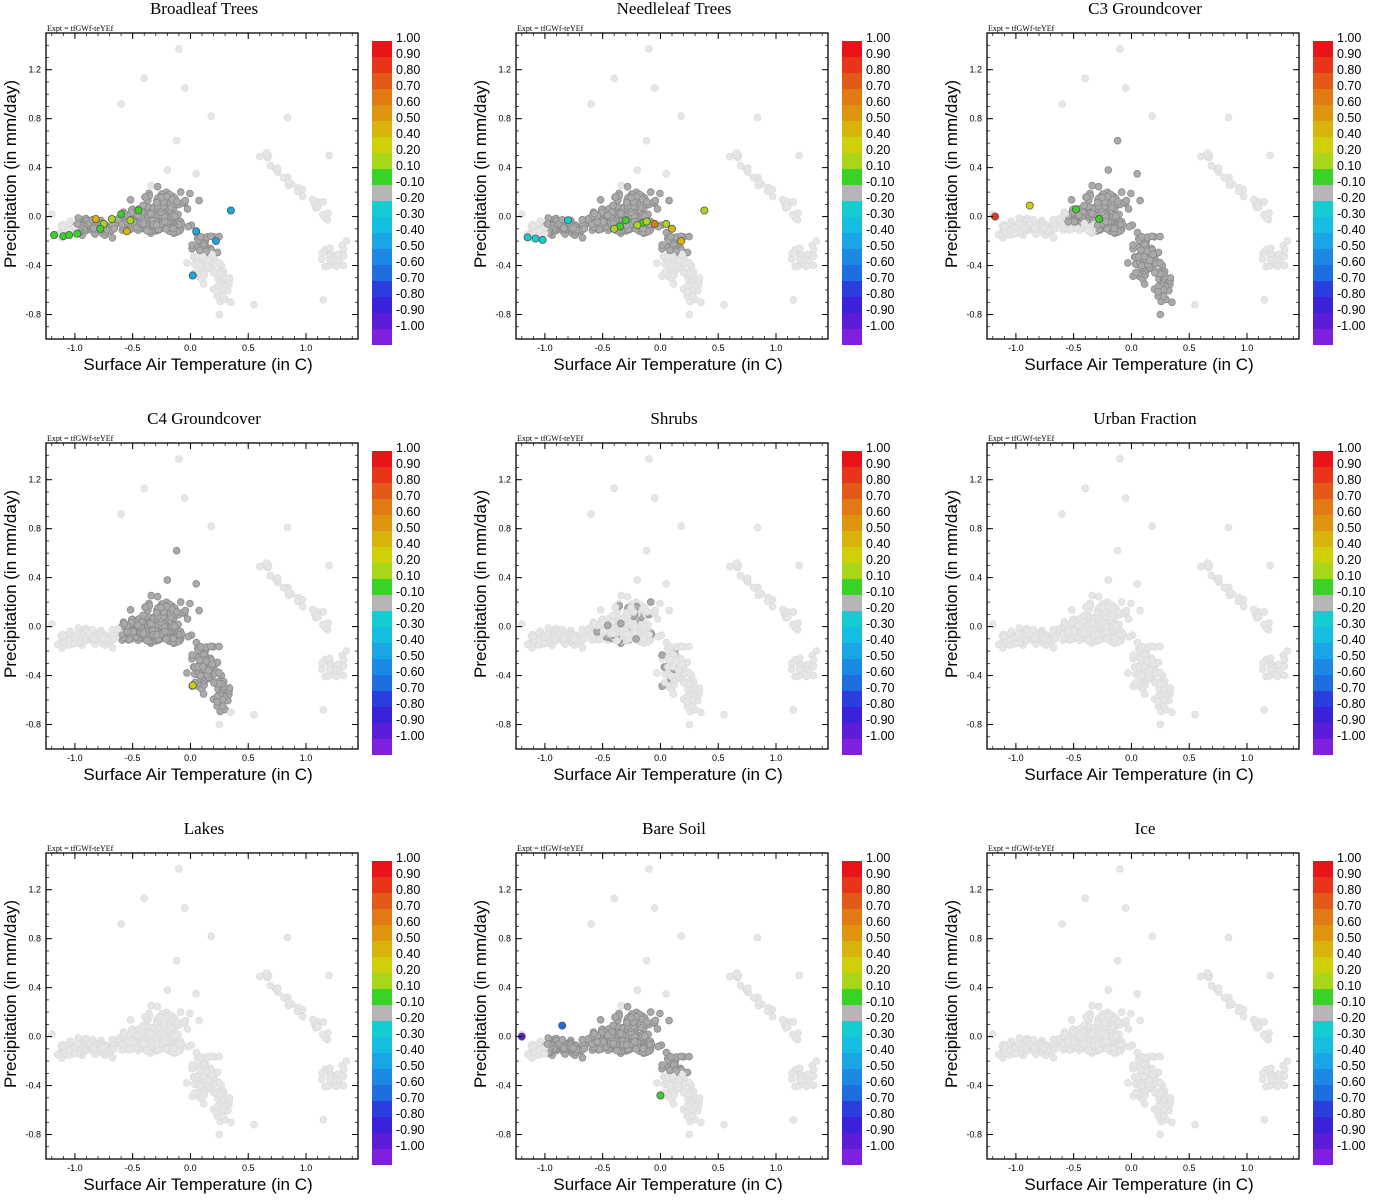  I want to click on colorbar-label: 0.90, so click(878, 54).